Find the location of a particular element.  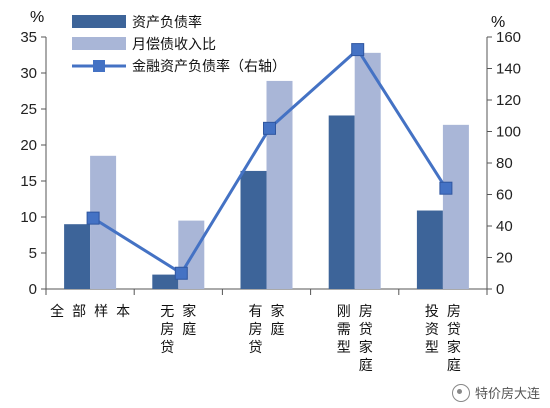

y-right-tick-label: 140 is located at coordinates (508, 69).